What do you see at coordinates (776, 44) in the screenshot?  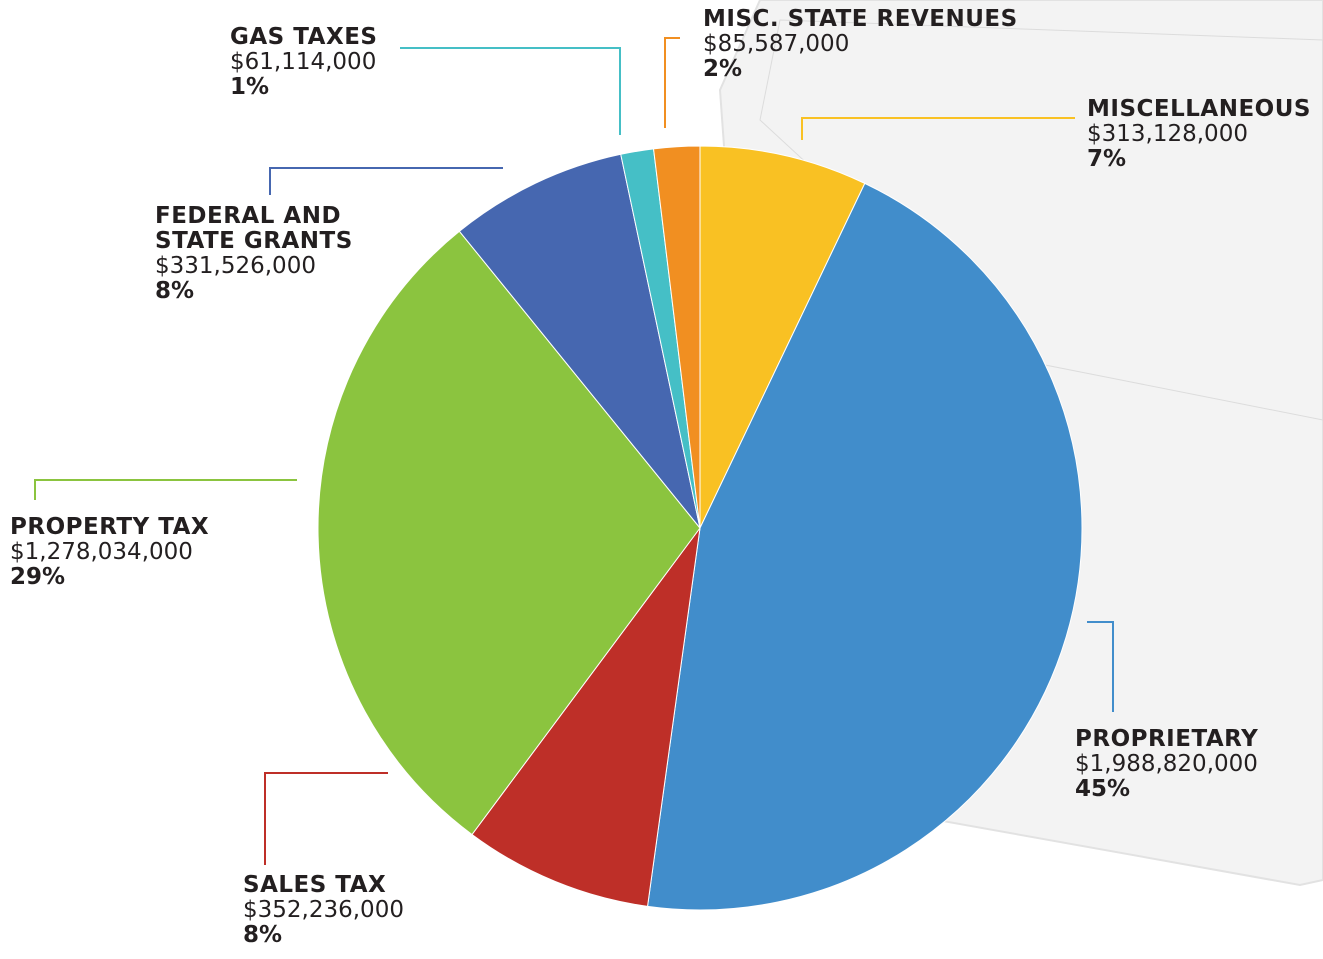 I see `value-label: $85,587,000` at bounding box center [776, 44].